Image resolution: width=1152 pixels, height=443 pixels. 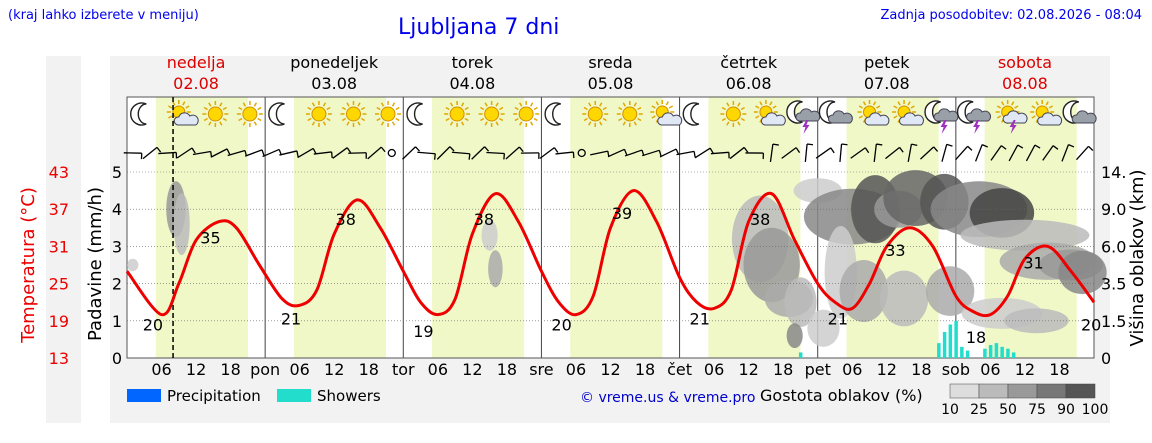 I want to click on day-abbr: pet, so click(x=818, y=369).